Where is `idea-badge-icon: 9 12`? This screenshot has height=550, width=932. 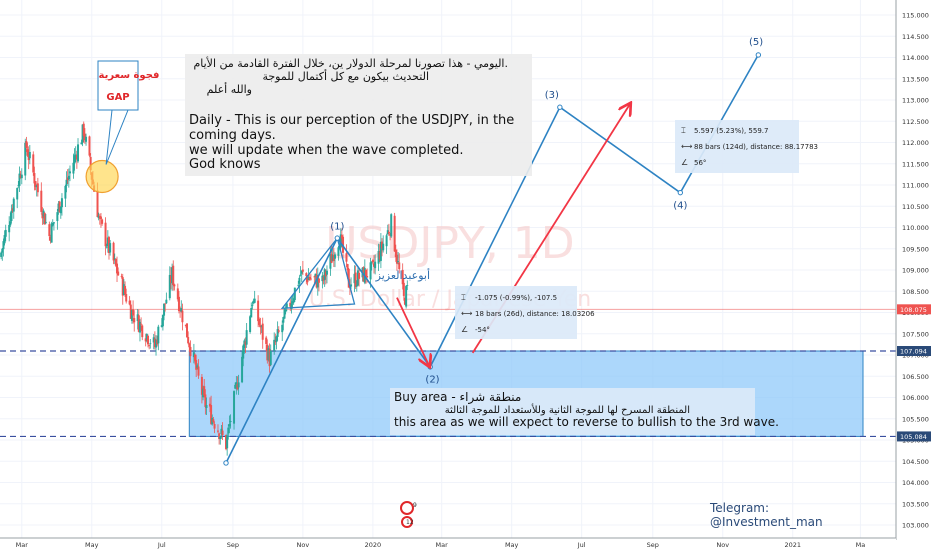
idea-badge-icon: 9 12 is located at coordinates (408, 514).